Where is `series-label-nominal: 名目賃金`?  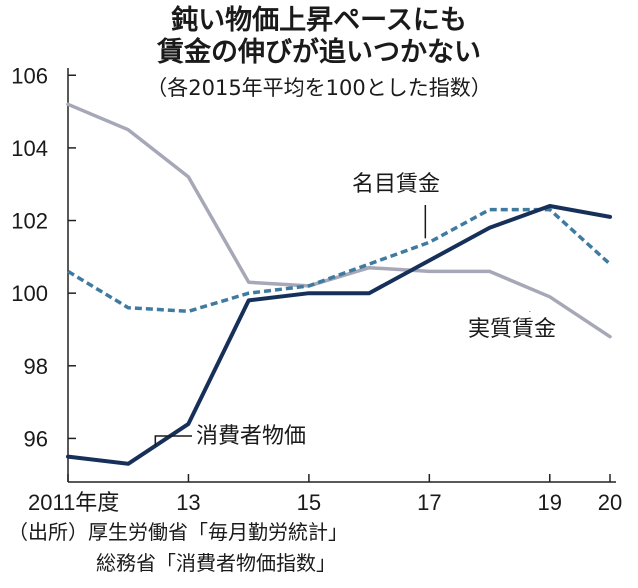
series-label-nominal: 名目賃金 is located at coordinates (396, 184).